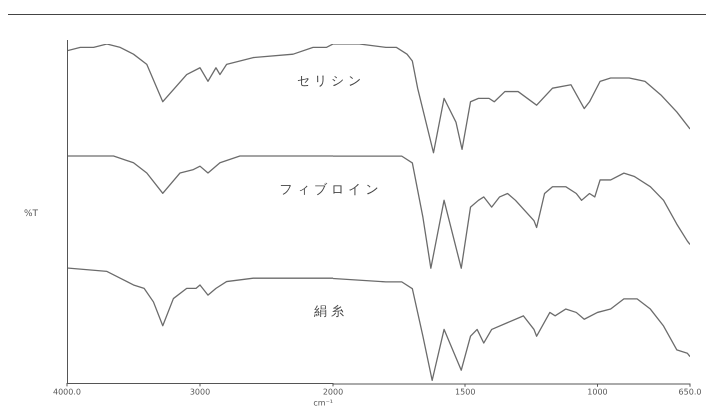 The height and width of the screenshot is (408, 714). What do you see at coordinates (328, 312) in the screenshot?
I see `text: 絹 糸` at bounding box center [328, 312].